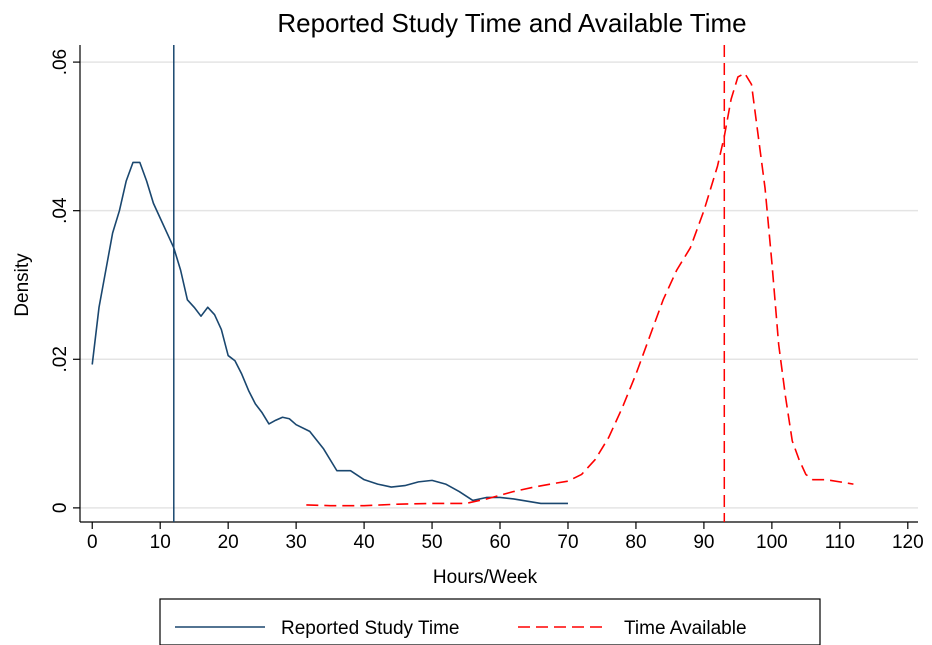  Describe the element at coordinates (296, 542) in the screenshot. I see `x-tick-label: 30` at that location.